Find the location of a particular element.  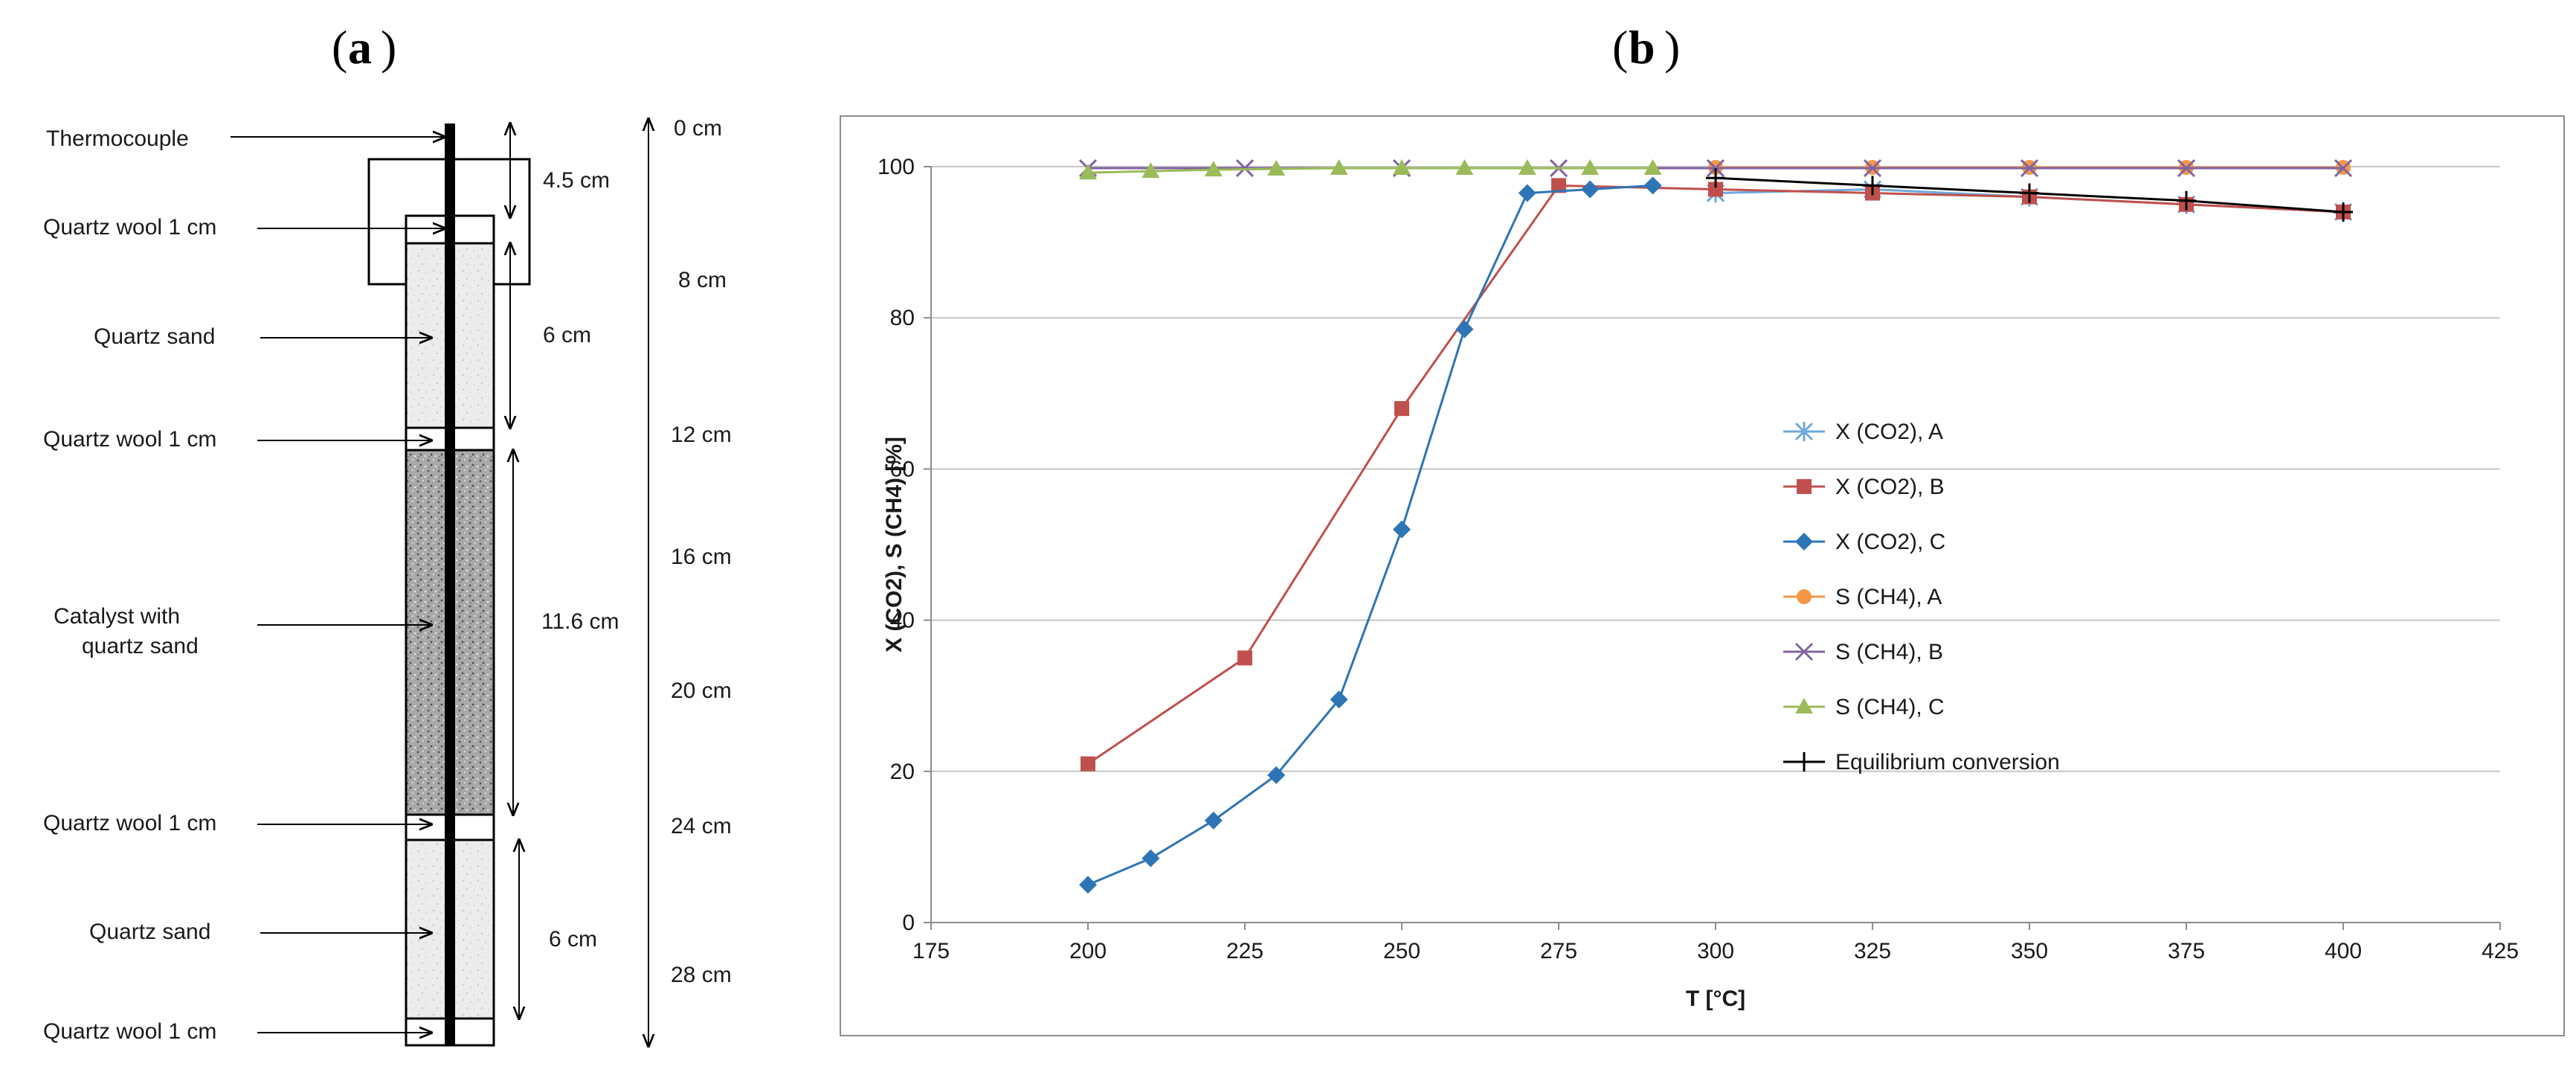

scale-20cm: 20 cm is located at coordinates (701, 691).